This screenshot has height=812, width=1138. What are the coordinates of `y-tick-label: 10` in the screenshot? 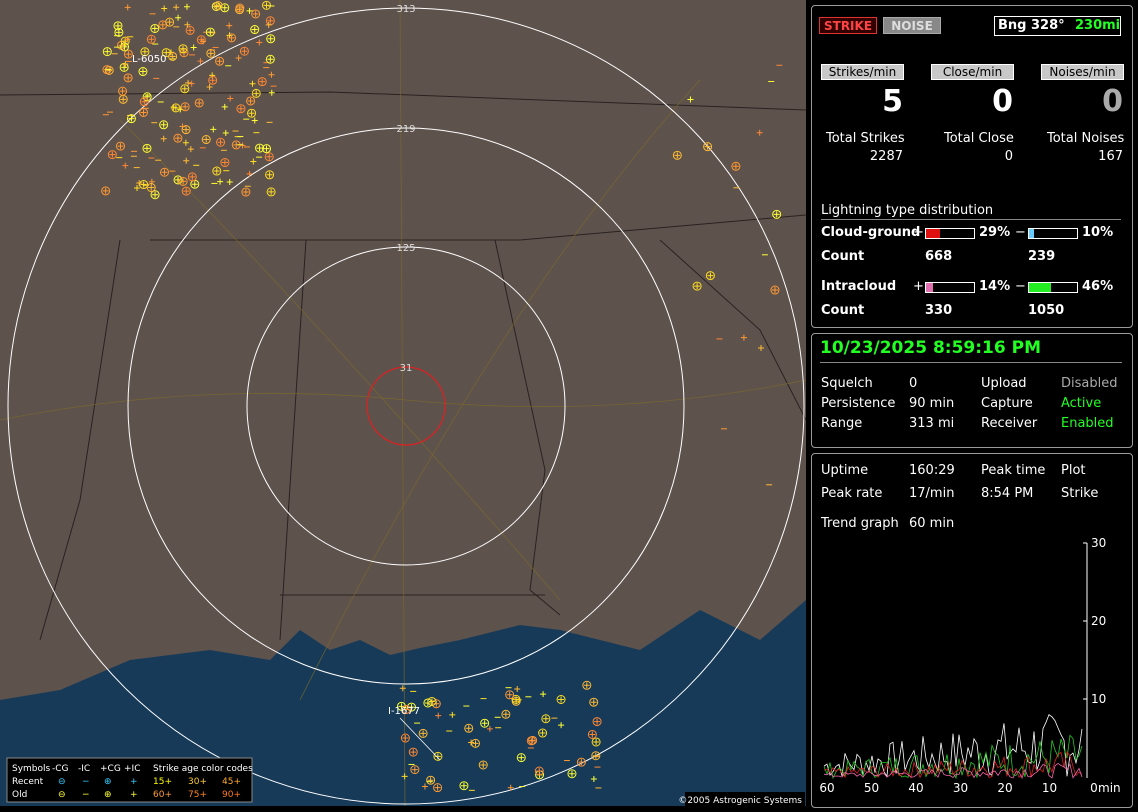 It's located at (1098, 699).